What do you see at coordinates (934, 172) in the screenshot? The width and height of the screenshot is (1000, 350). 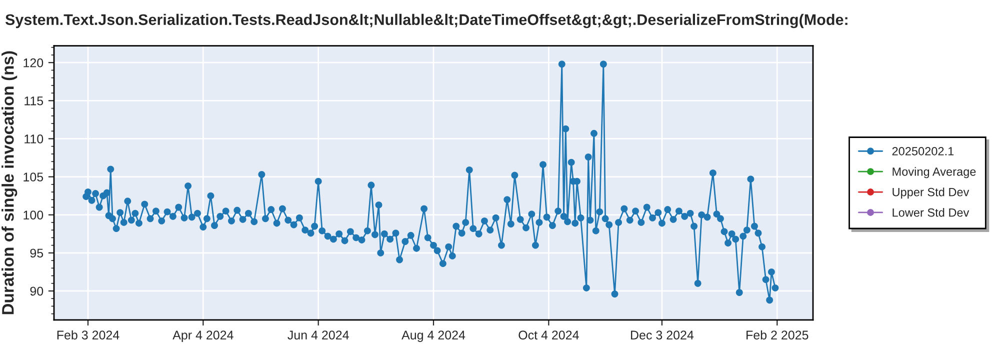 I see `legend-label: Moving Average` at bounding box center [934, 172].